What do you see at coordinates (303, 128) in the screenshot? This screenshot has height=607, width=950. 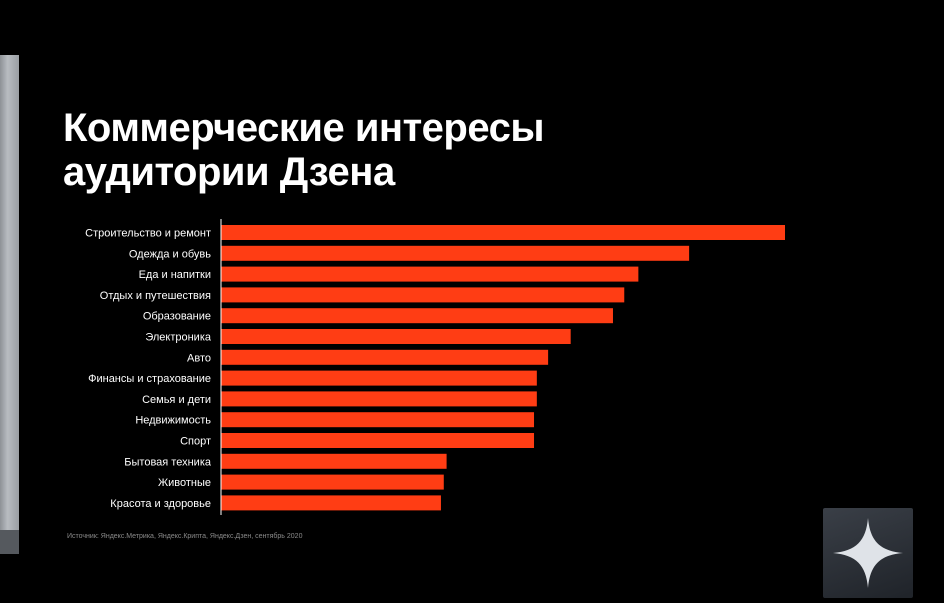 I see `title-line-1: Коммерческие интересы` at bounding box center [303, 128].